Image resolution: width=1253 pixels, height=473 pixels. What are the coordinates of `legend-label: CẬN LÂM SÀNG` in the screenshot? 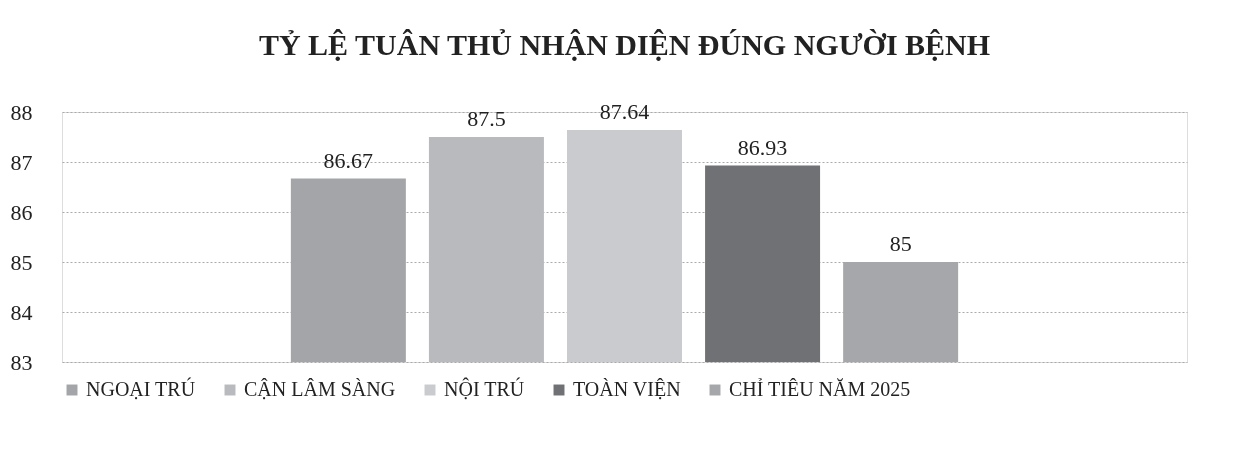 It's located at (320, 389).